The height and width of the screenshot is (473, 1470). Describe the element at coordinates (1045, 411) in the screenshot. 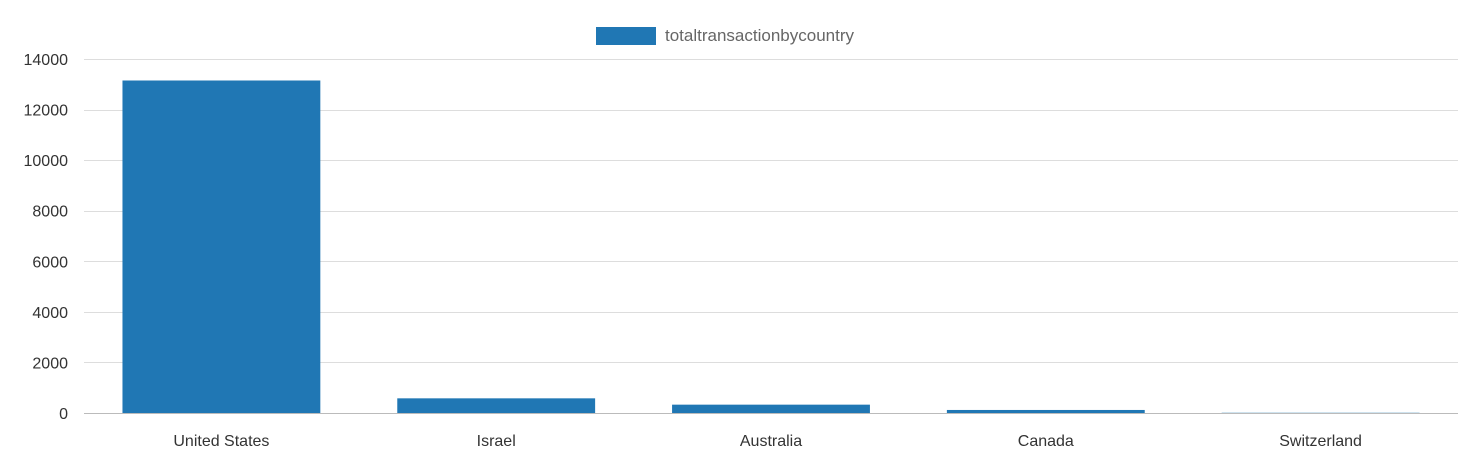

I see `bar-canada` at that location.